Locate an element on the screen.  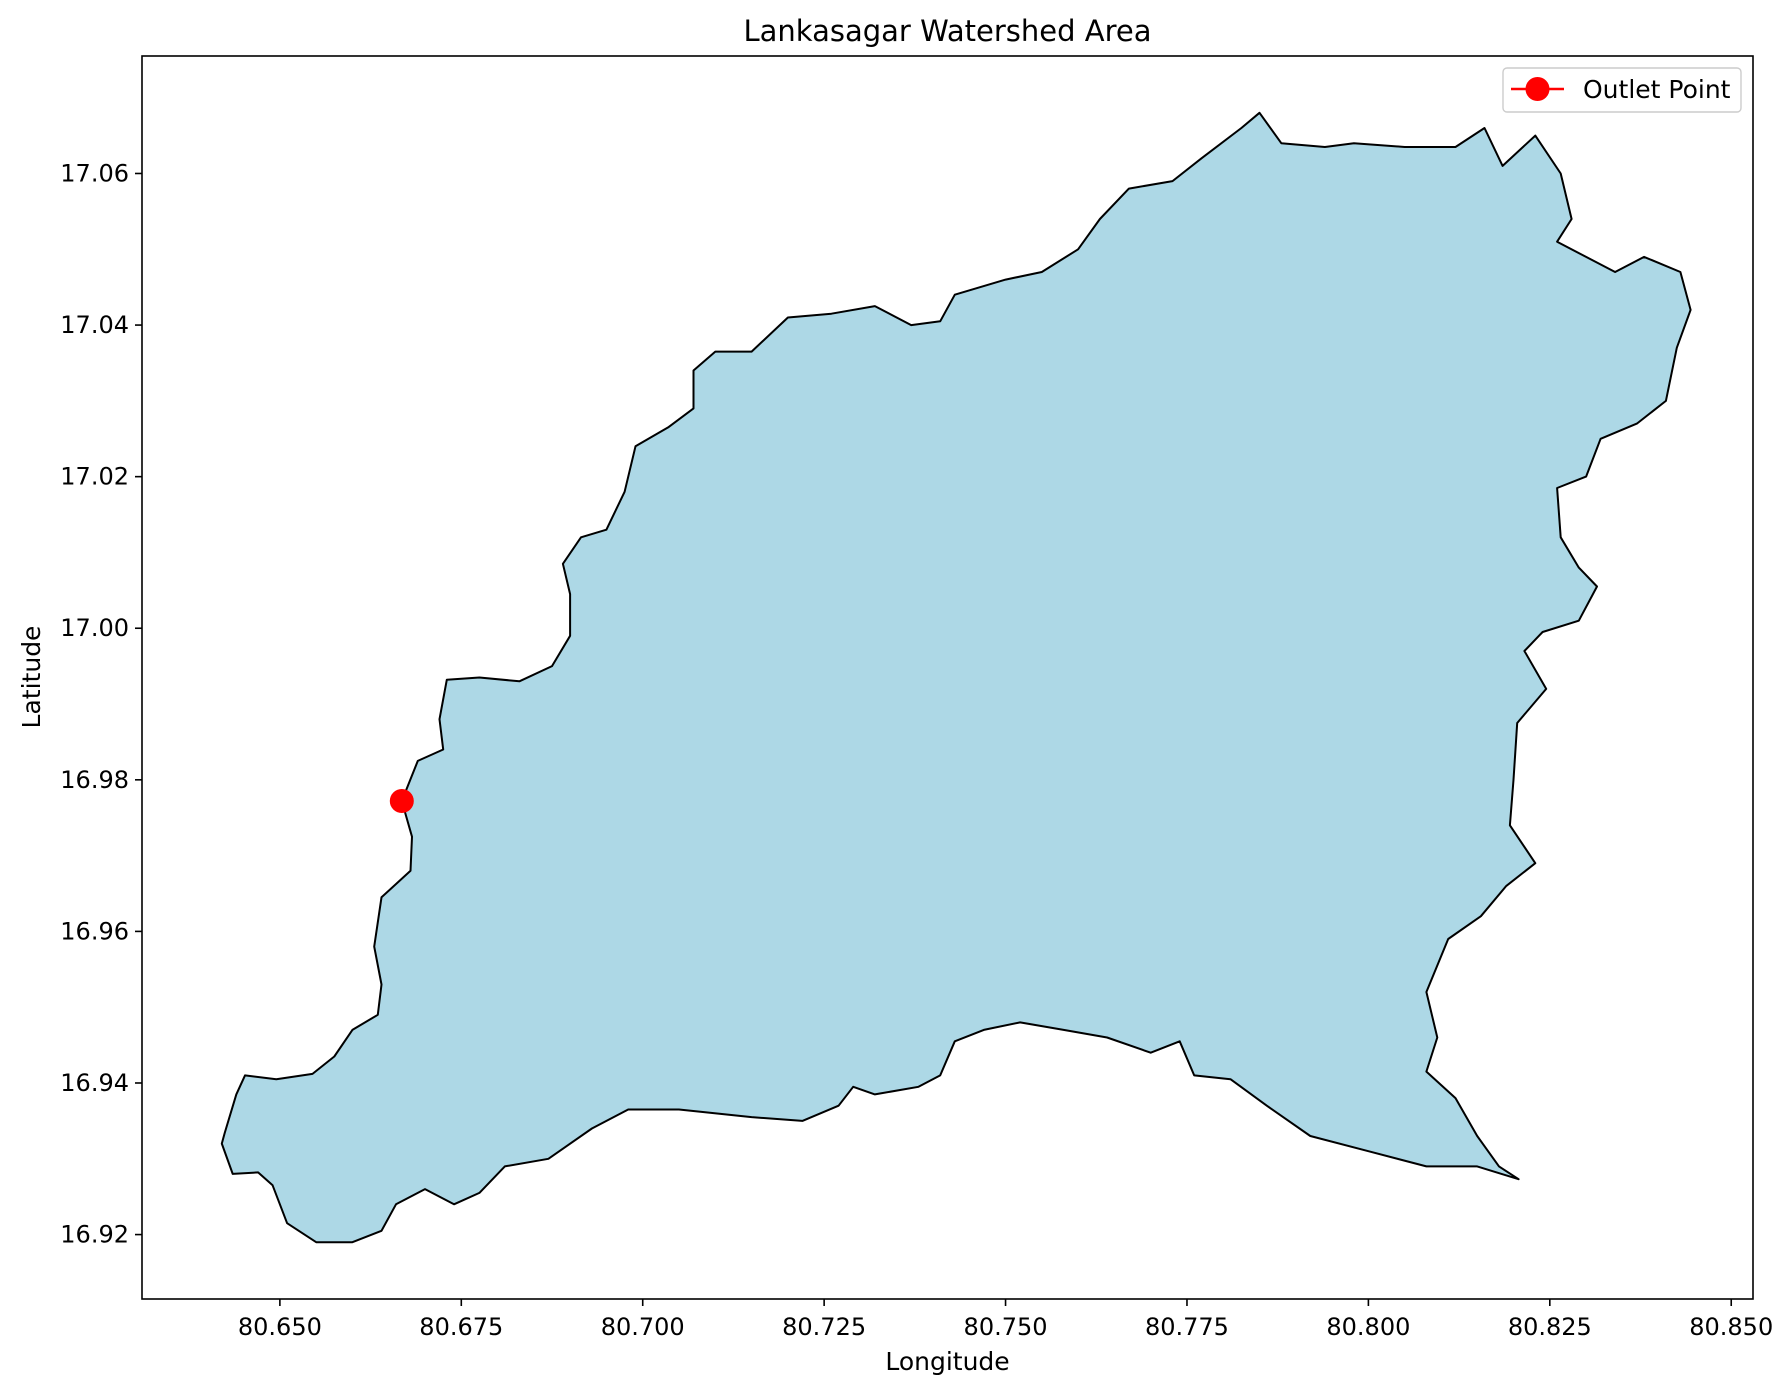
outlet-layer is located at coordinates (401, 801).